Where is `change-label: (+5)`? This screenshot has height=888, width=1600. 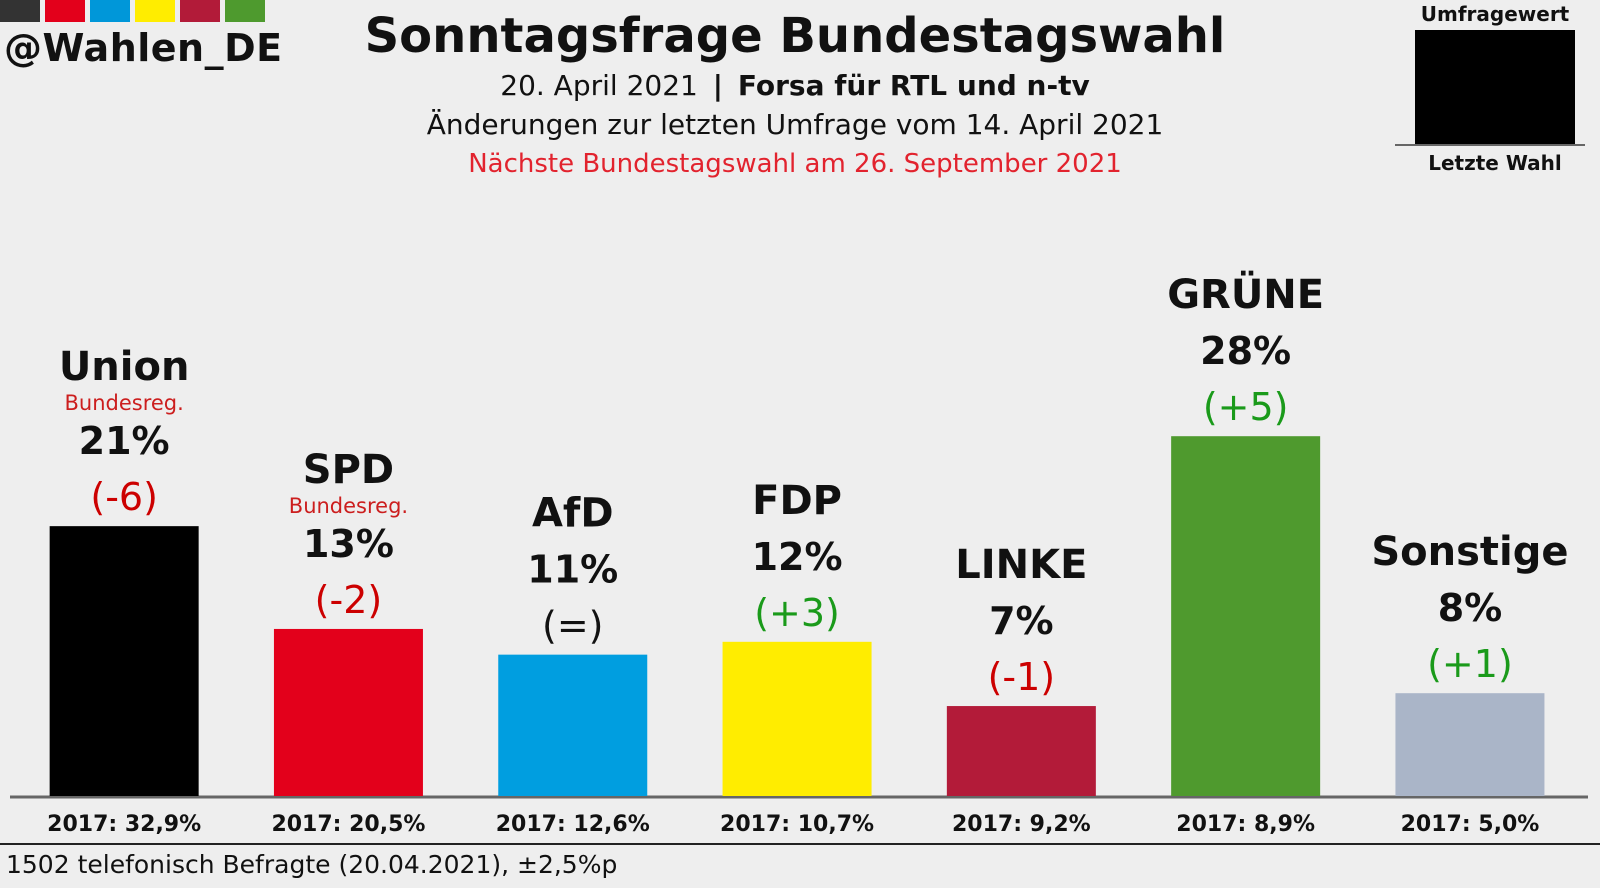
change-label: (+5) is located at coordinates (1246, 407).